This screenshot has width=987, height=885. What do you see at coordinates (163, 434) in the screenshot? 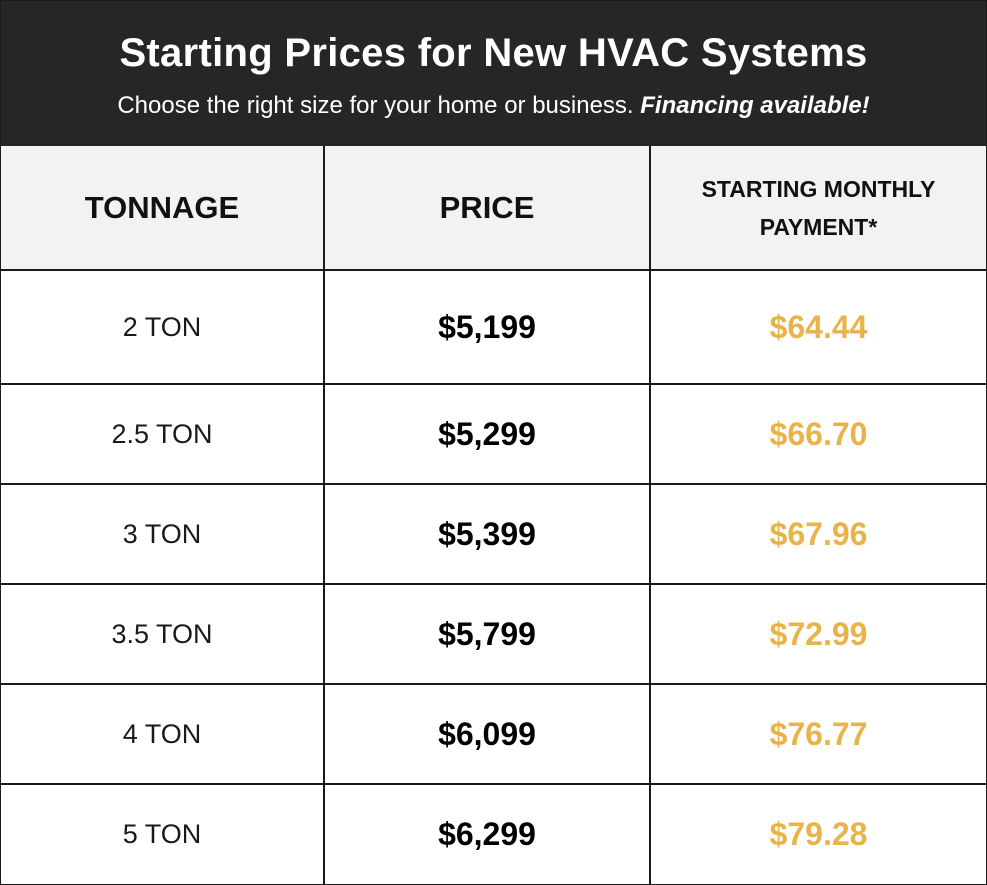
I see `tonnage-cell: 2.5 TON` at bounding box center [163, 434].